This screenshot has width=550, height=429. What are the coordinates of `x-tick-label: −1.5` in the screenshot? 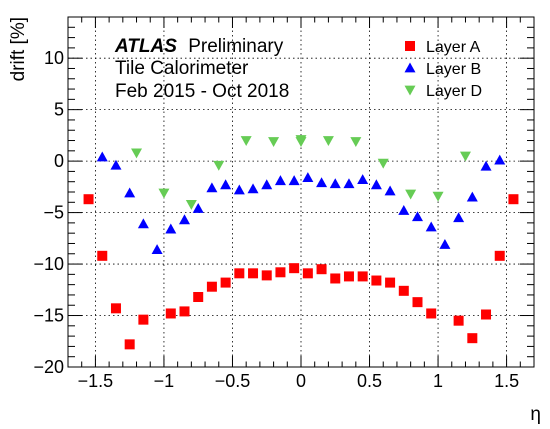 It's located at (96, 381).